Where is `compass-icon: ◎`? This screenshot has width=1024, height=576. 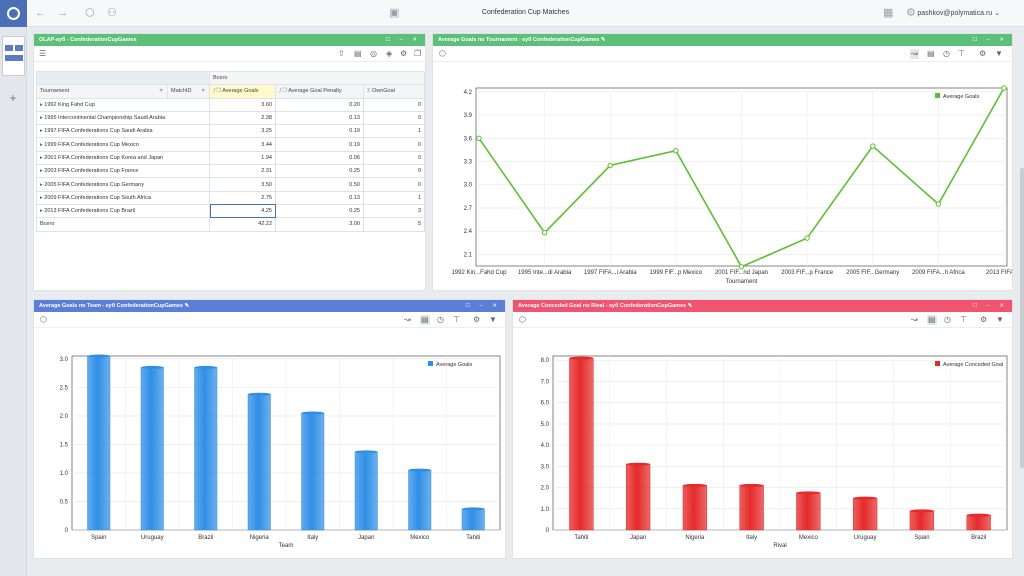
compass-icon: ◎ is located at coordinates (373, 53).